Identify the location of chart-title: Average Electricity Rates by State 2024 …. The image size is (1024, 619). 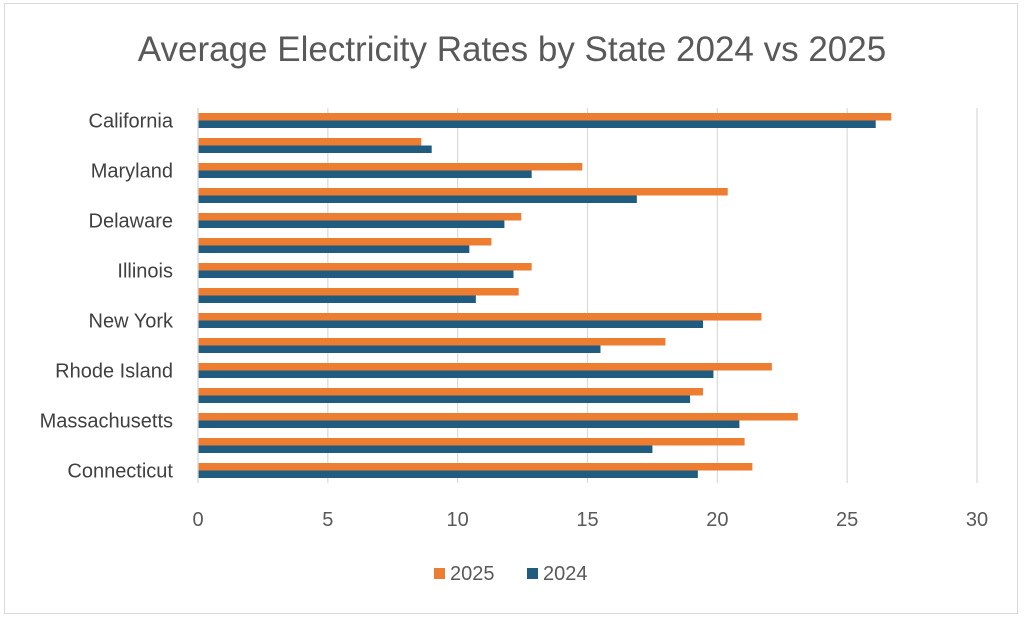
(512, 49).